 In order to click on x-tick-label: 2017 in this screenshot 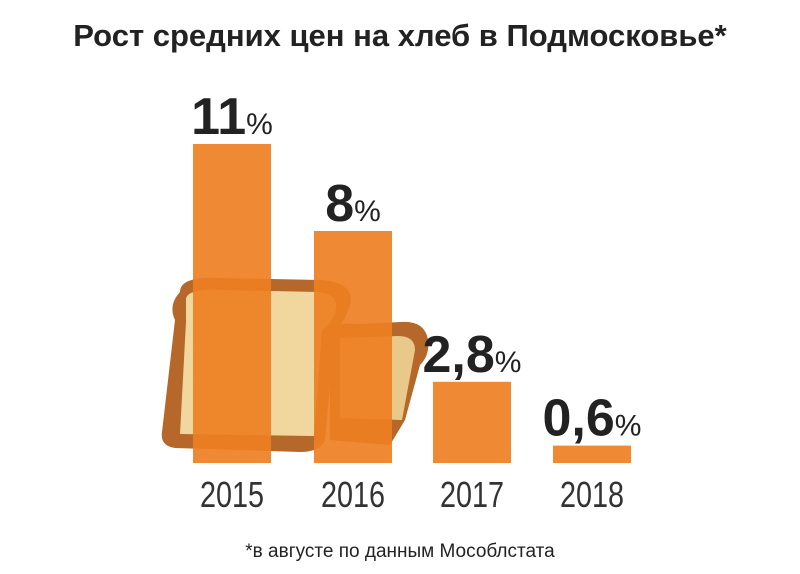, I will do `click(472, 494)`.